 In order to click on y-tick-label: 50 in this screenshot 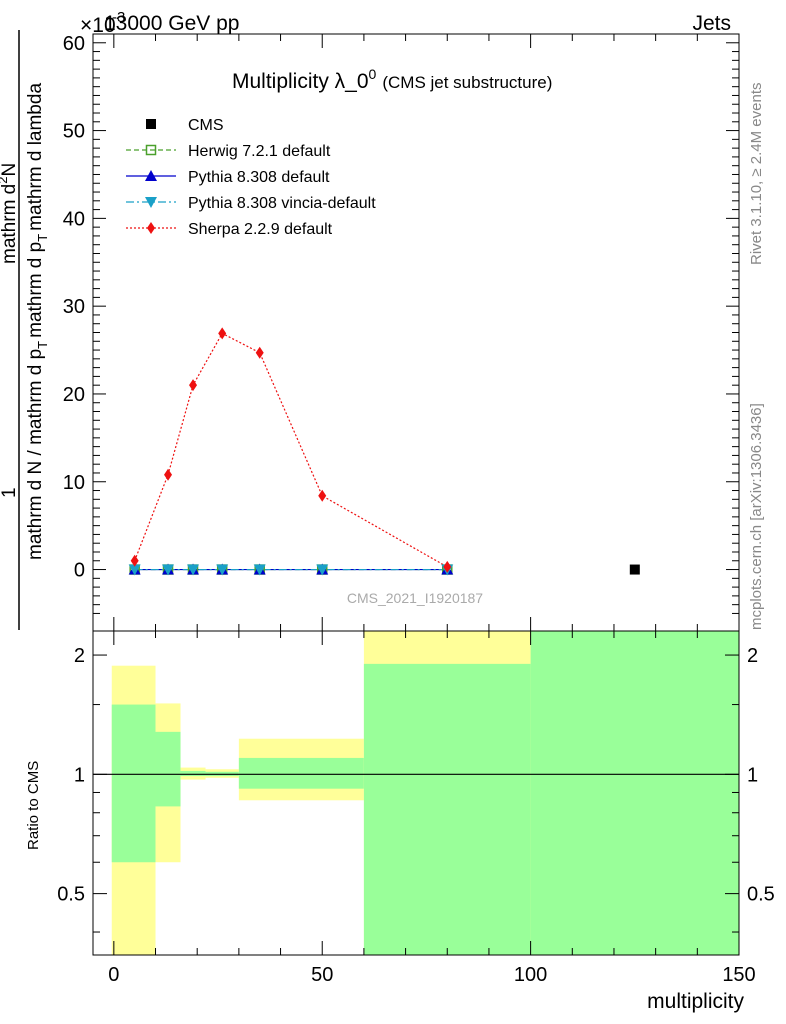, I will do `click(74, 132)`.